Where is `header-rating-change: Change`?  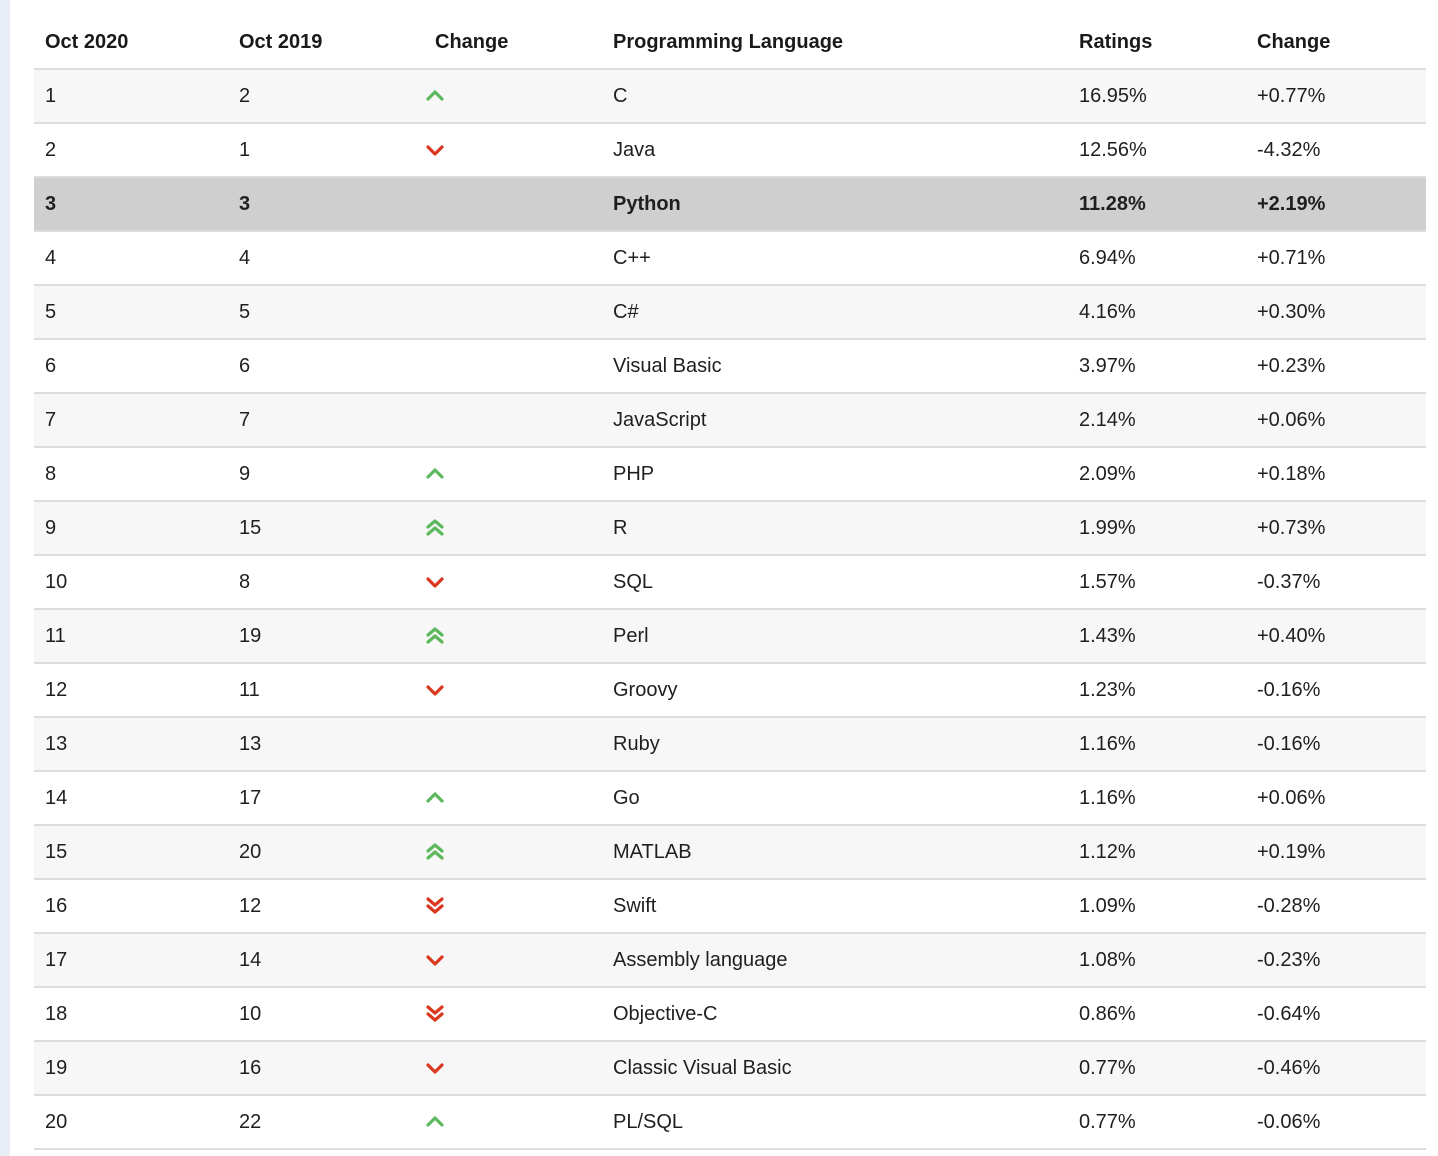 header-rating-change: Change is located at coordinates (1336, 43).